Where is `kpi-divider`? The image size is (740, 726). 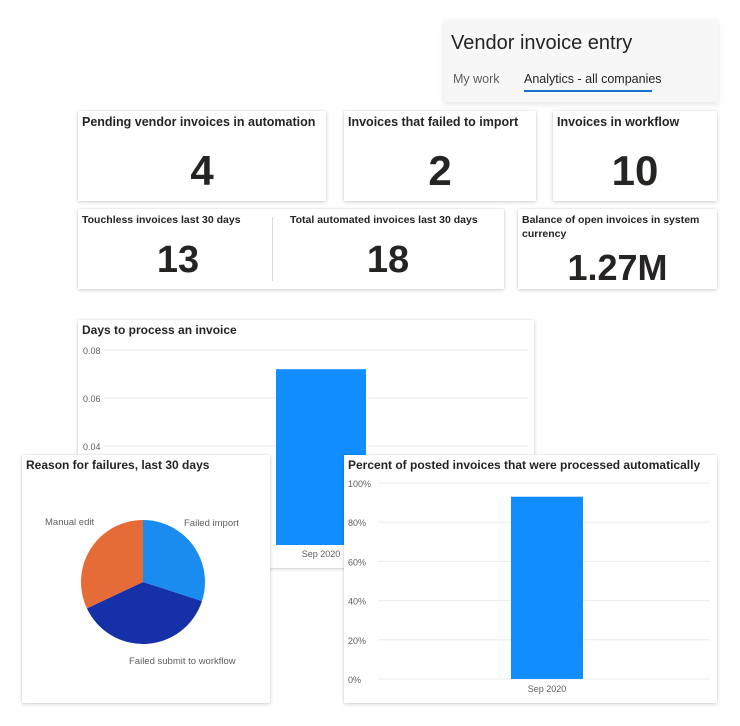
kpi-divider is located at coordinates (272, 249).